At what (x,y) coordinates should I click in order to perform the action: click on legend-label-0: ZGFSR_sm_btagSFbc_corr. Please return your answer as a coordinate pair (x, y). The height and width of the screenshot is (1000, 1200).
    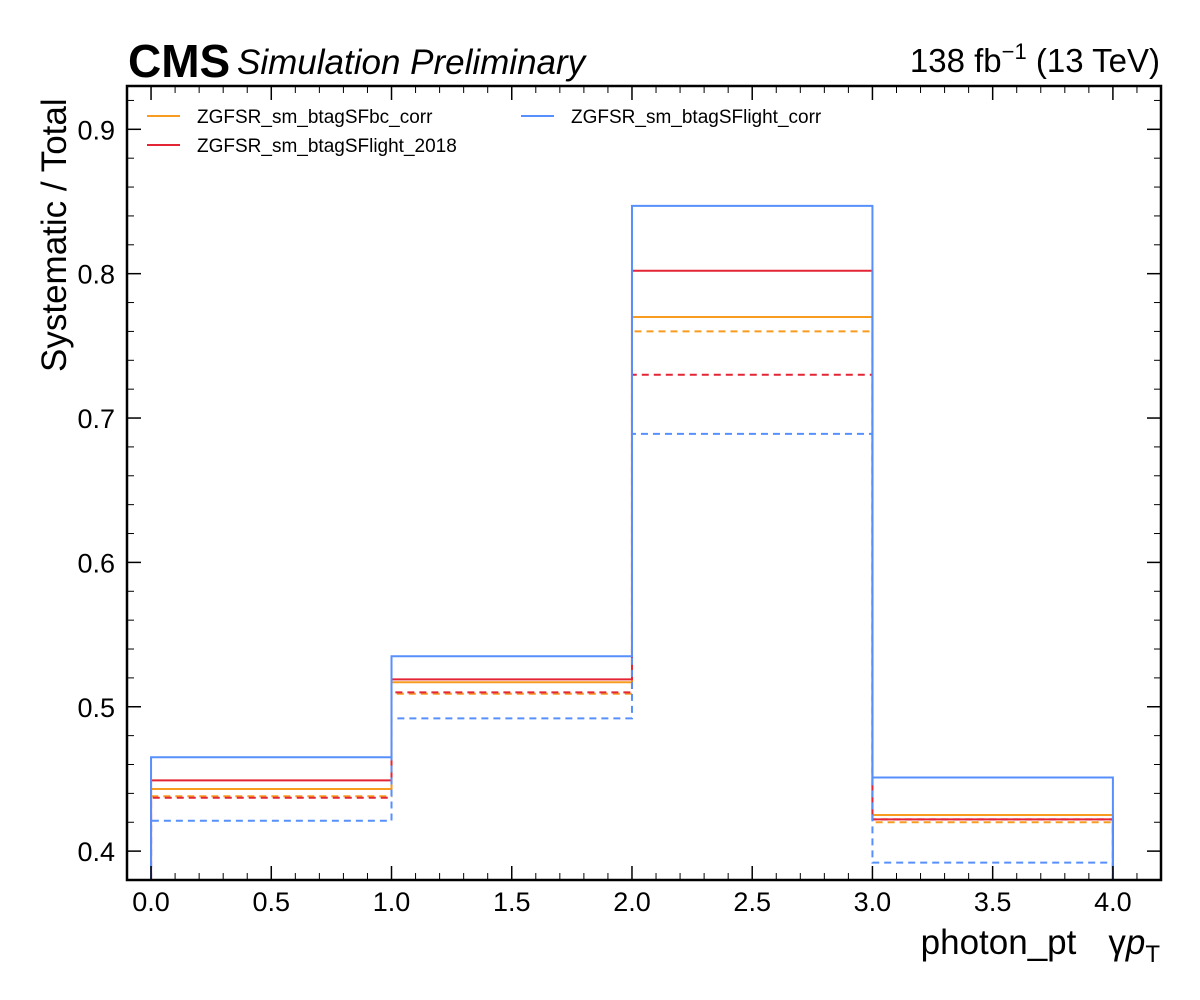
    Looking at the image, I should click on (315, 117).